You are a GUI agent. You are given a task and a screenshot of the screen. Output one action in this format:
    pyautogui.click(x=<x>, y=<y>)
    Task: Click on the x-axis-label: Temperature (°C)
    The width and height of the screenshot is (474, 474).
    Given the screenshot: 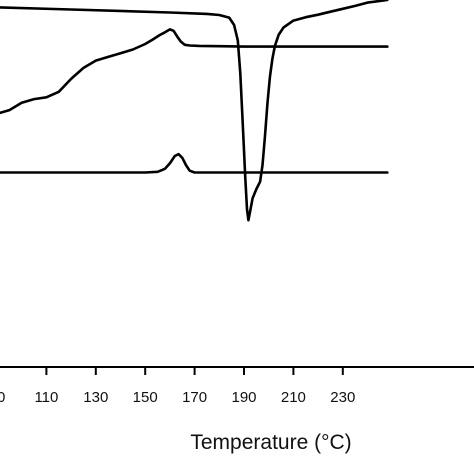 What is the action you would take?
    pyautogui.click(x=270, y=442)
    